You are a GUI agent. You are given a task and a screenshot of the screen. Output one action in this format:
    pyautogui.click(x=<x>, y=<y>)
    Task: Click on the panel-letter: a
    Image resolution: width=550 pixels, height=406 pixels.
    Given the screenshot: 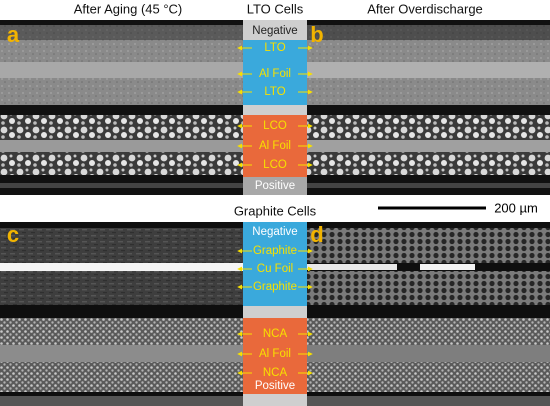 What is the action you would take?
    pyautogui.click(x=13, y=34)
    